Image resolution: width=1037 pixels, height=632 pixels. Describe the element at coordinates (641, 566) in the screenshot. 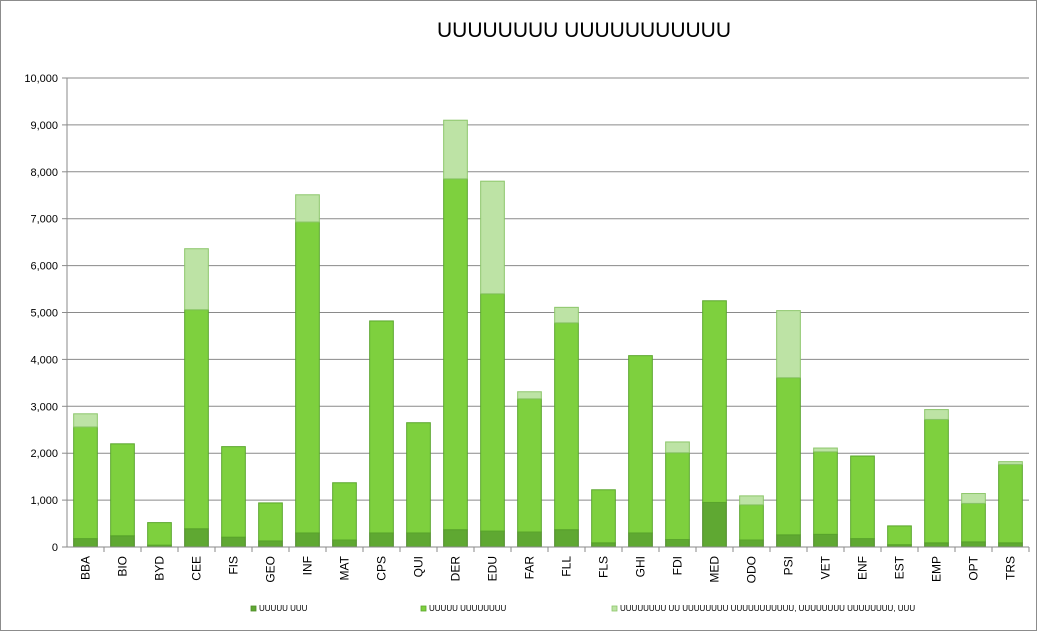

I see `x-tick-label: GHI` at that location.